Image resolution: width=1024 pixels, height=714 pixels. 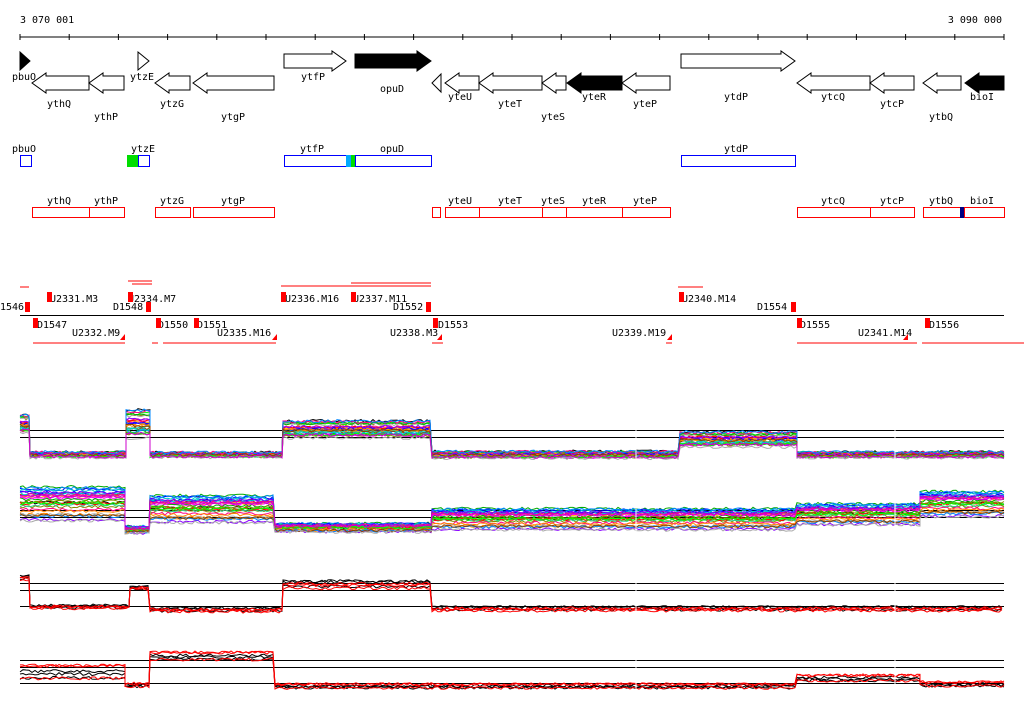 What do you see at coordinates (553, 117) in the screenshot?
I see `gene-label-yteS: yteS` at bounding box center [553, 117].